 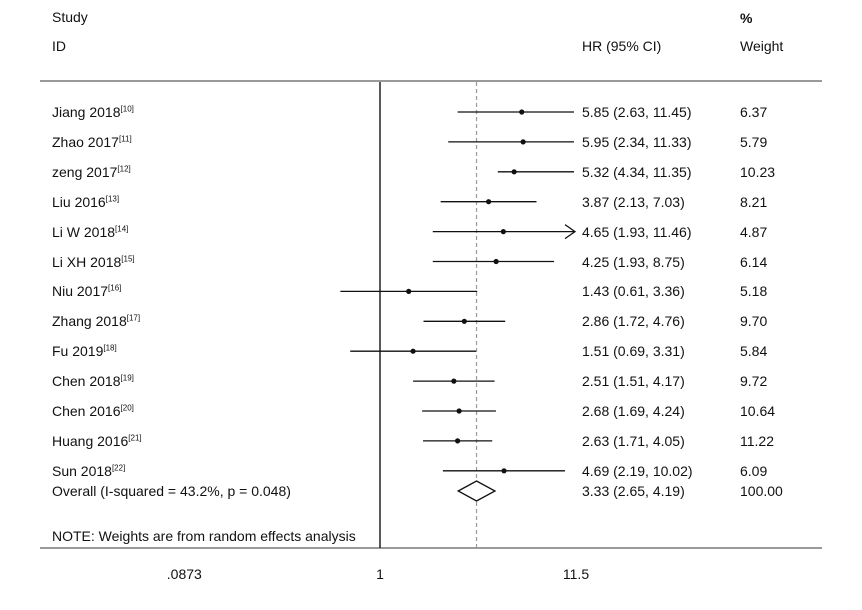 I want to click on study-reference: [21], so click(x=135, y=438).